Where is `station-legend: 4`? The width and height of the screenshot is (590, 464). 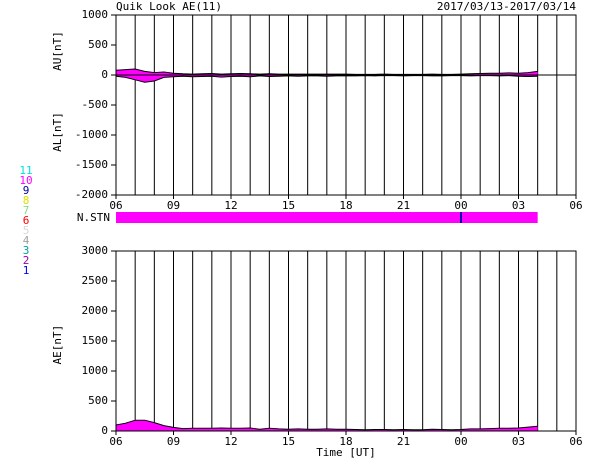 station-legend: 4 is located at coordinates (26, 240).